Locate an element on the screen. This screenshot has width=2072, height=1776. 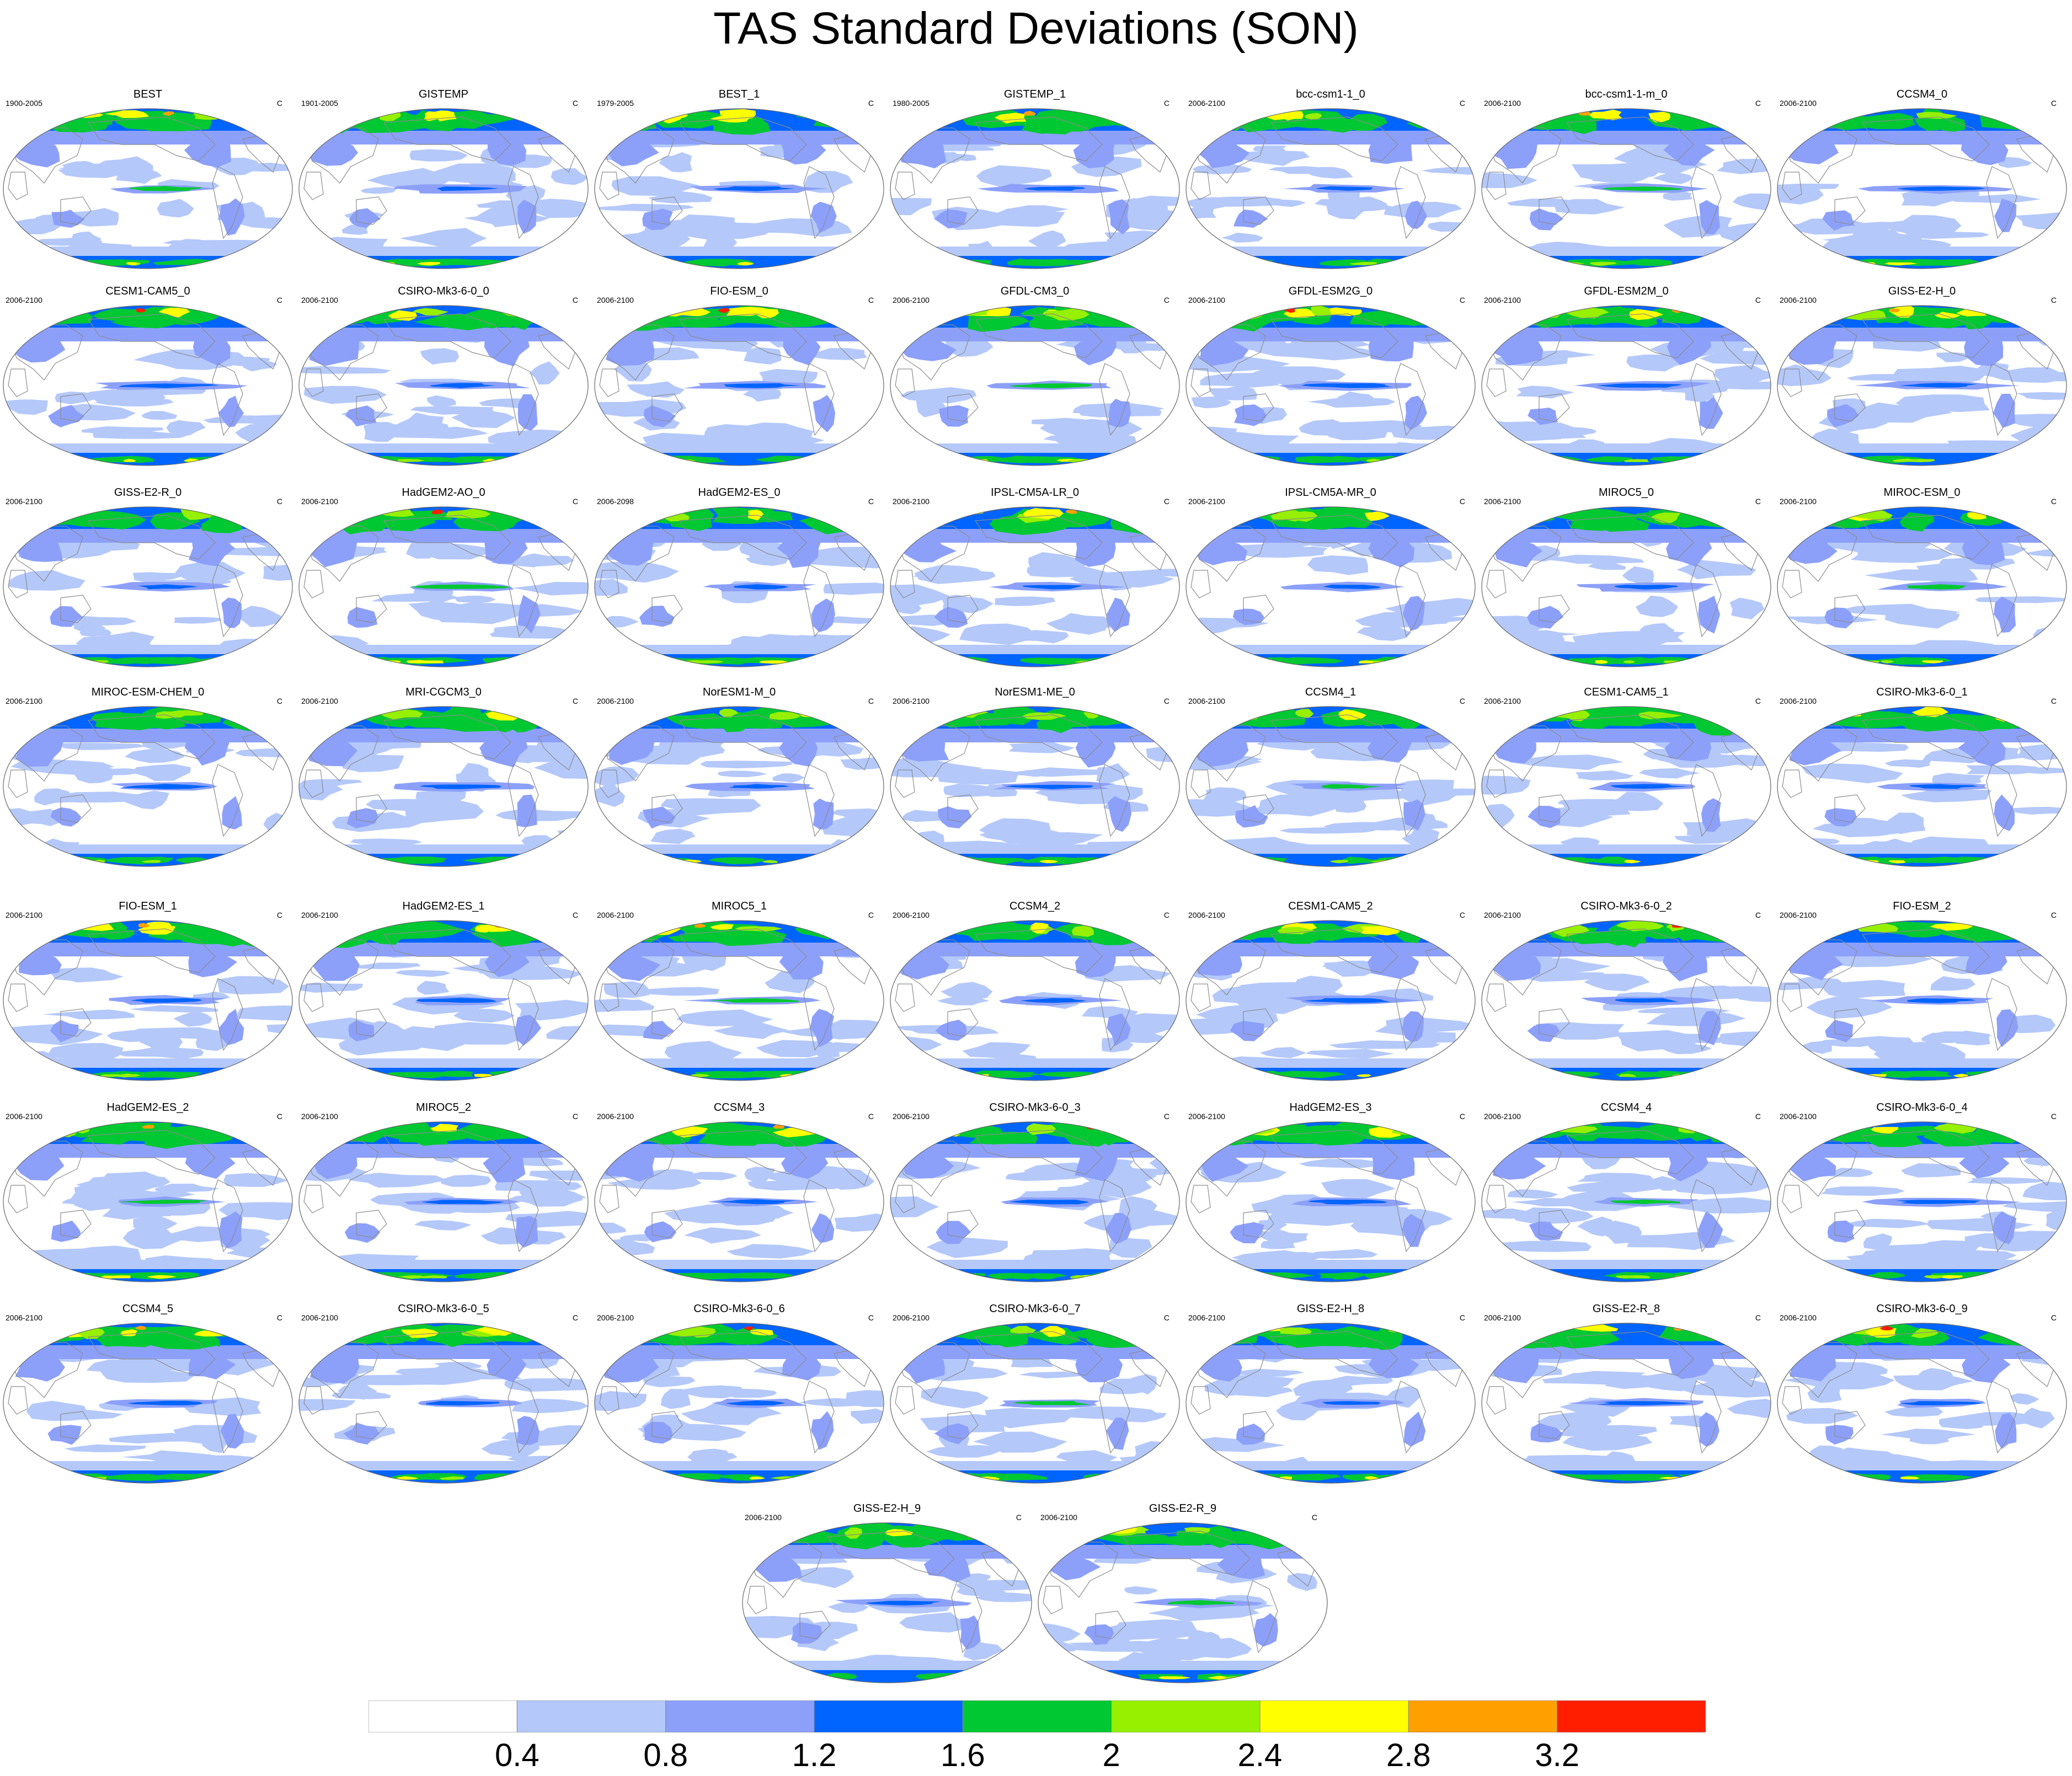
panel-title: IPSL-CM5A-LR_0 is located at coordinates (1035, 493).